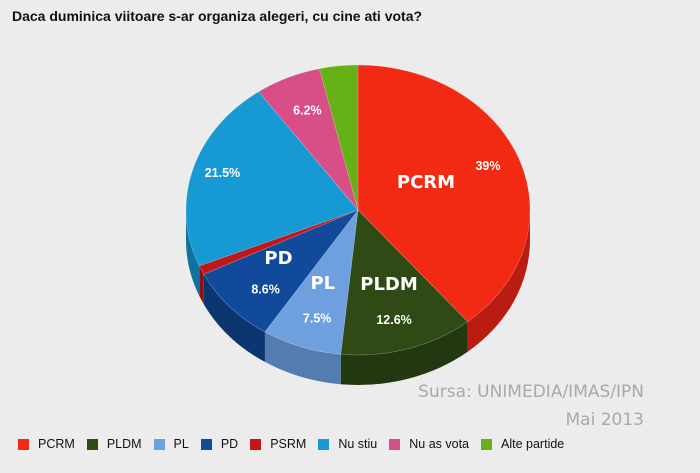 This screenshot has width=700, height=473. Describe the element at coordinates (265, 290) in the screenshot. I see `slice-pct-pd: 8.6%` at that location.